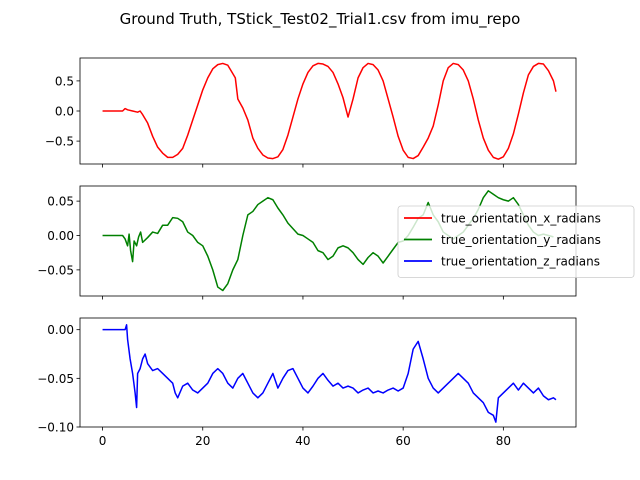 Image resolution: width=640 pixels, height=480 pixels. What do you see at coordinates (64, 81) in the screenshot?
I see `y-tick-label: 0.5` at bounding box center [64, 81].